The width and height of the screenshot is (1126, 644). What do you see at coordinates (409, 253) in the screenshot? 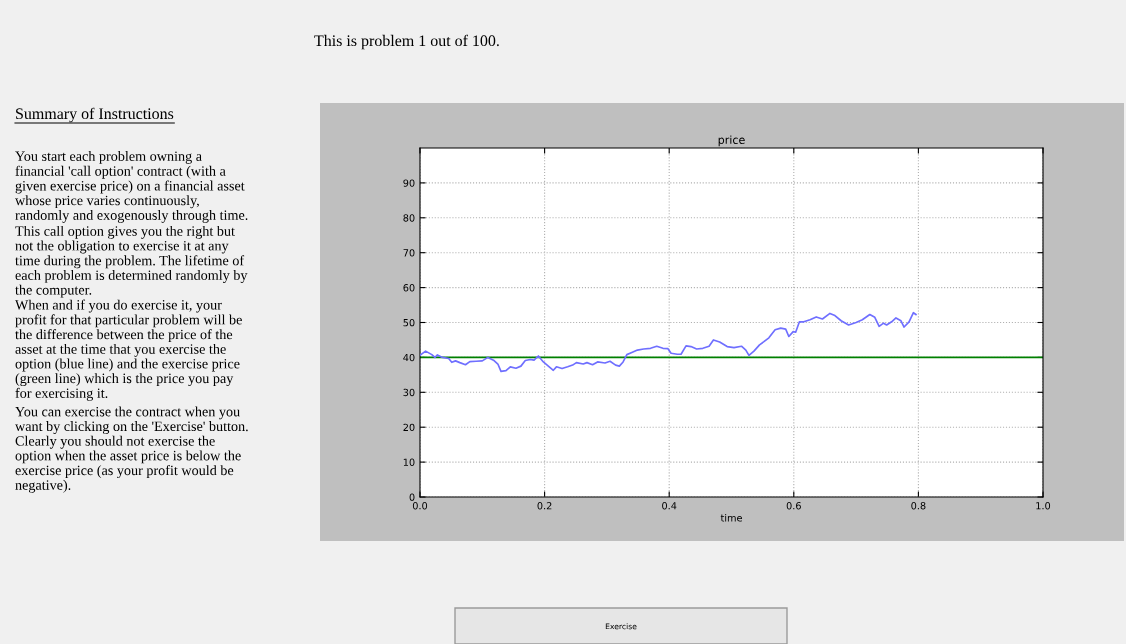
I see `y-tick-label: 70` at bounding box center [409, 253].